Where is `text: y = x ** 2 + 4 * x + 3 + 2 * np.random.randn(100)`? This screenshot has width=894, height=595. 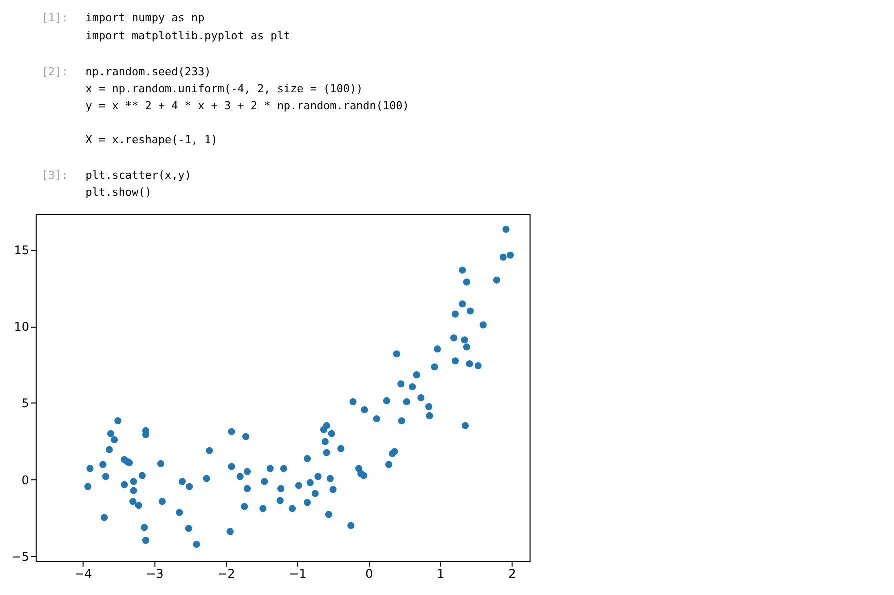
text: y = x ** 2 + 4 * x + 3 + 2 * np.random.randn(100) is located at coordinates (248, 105).